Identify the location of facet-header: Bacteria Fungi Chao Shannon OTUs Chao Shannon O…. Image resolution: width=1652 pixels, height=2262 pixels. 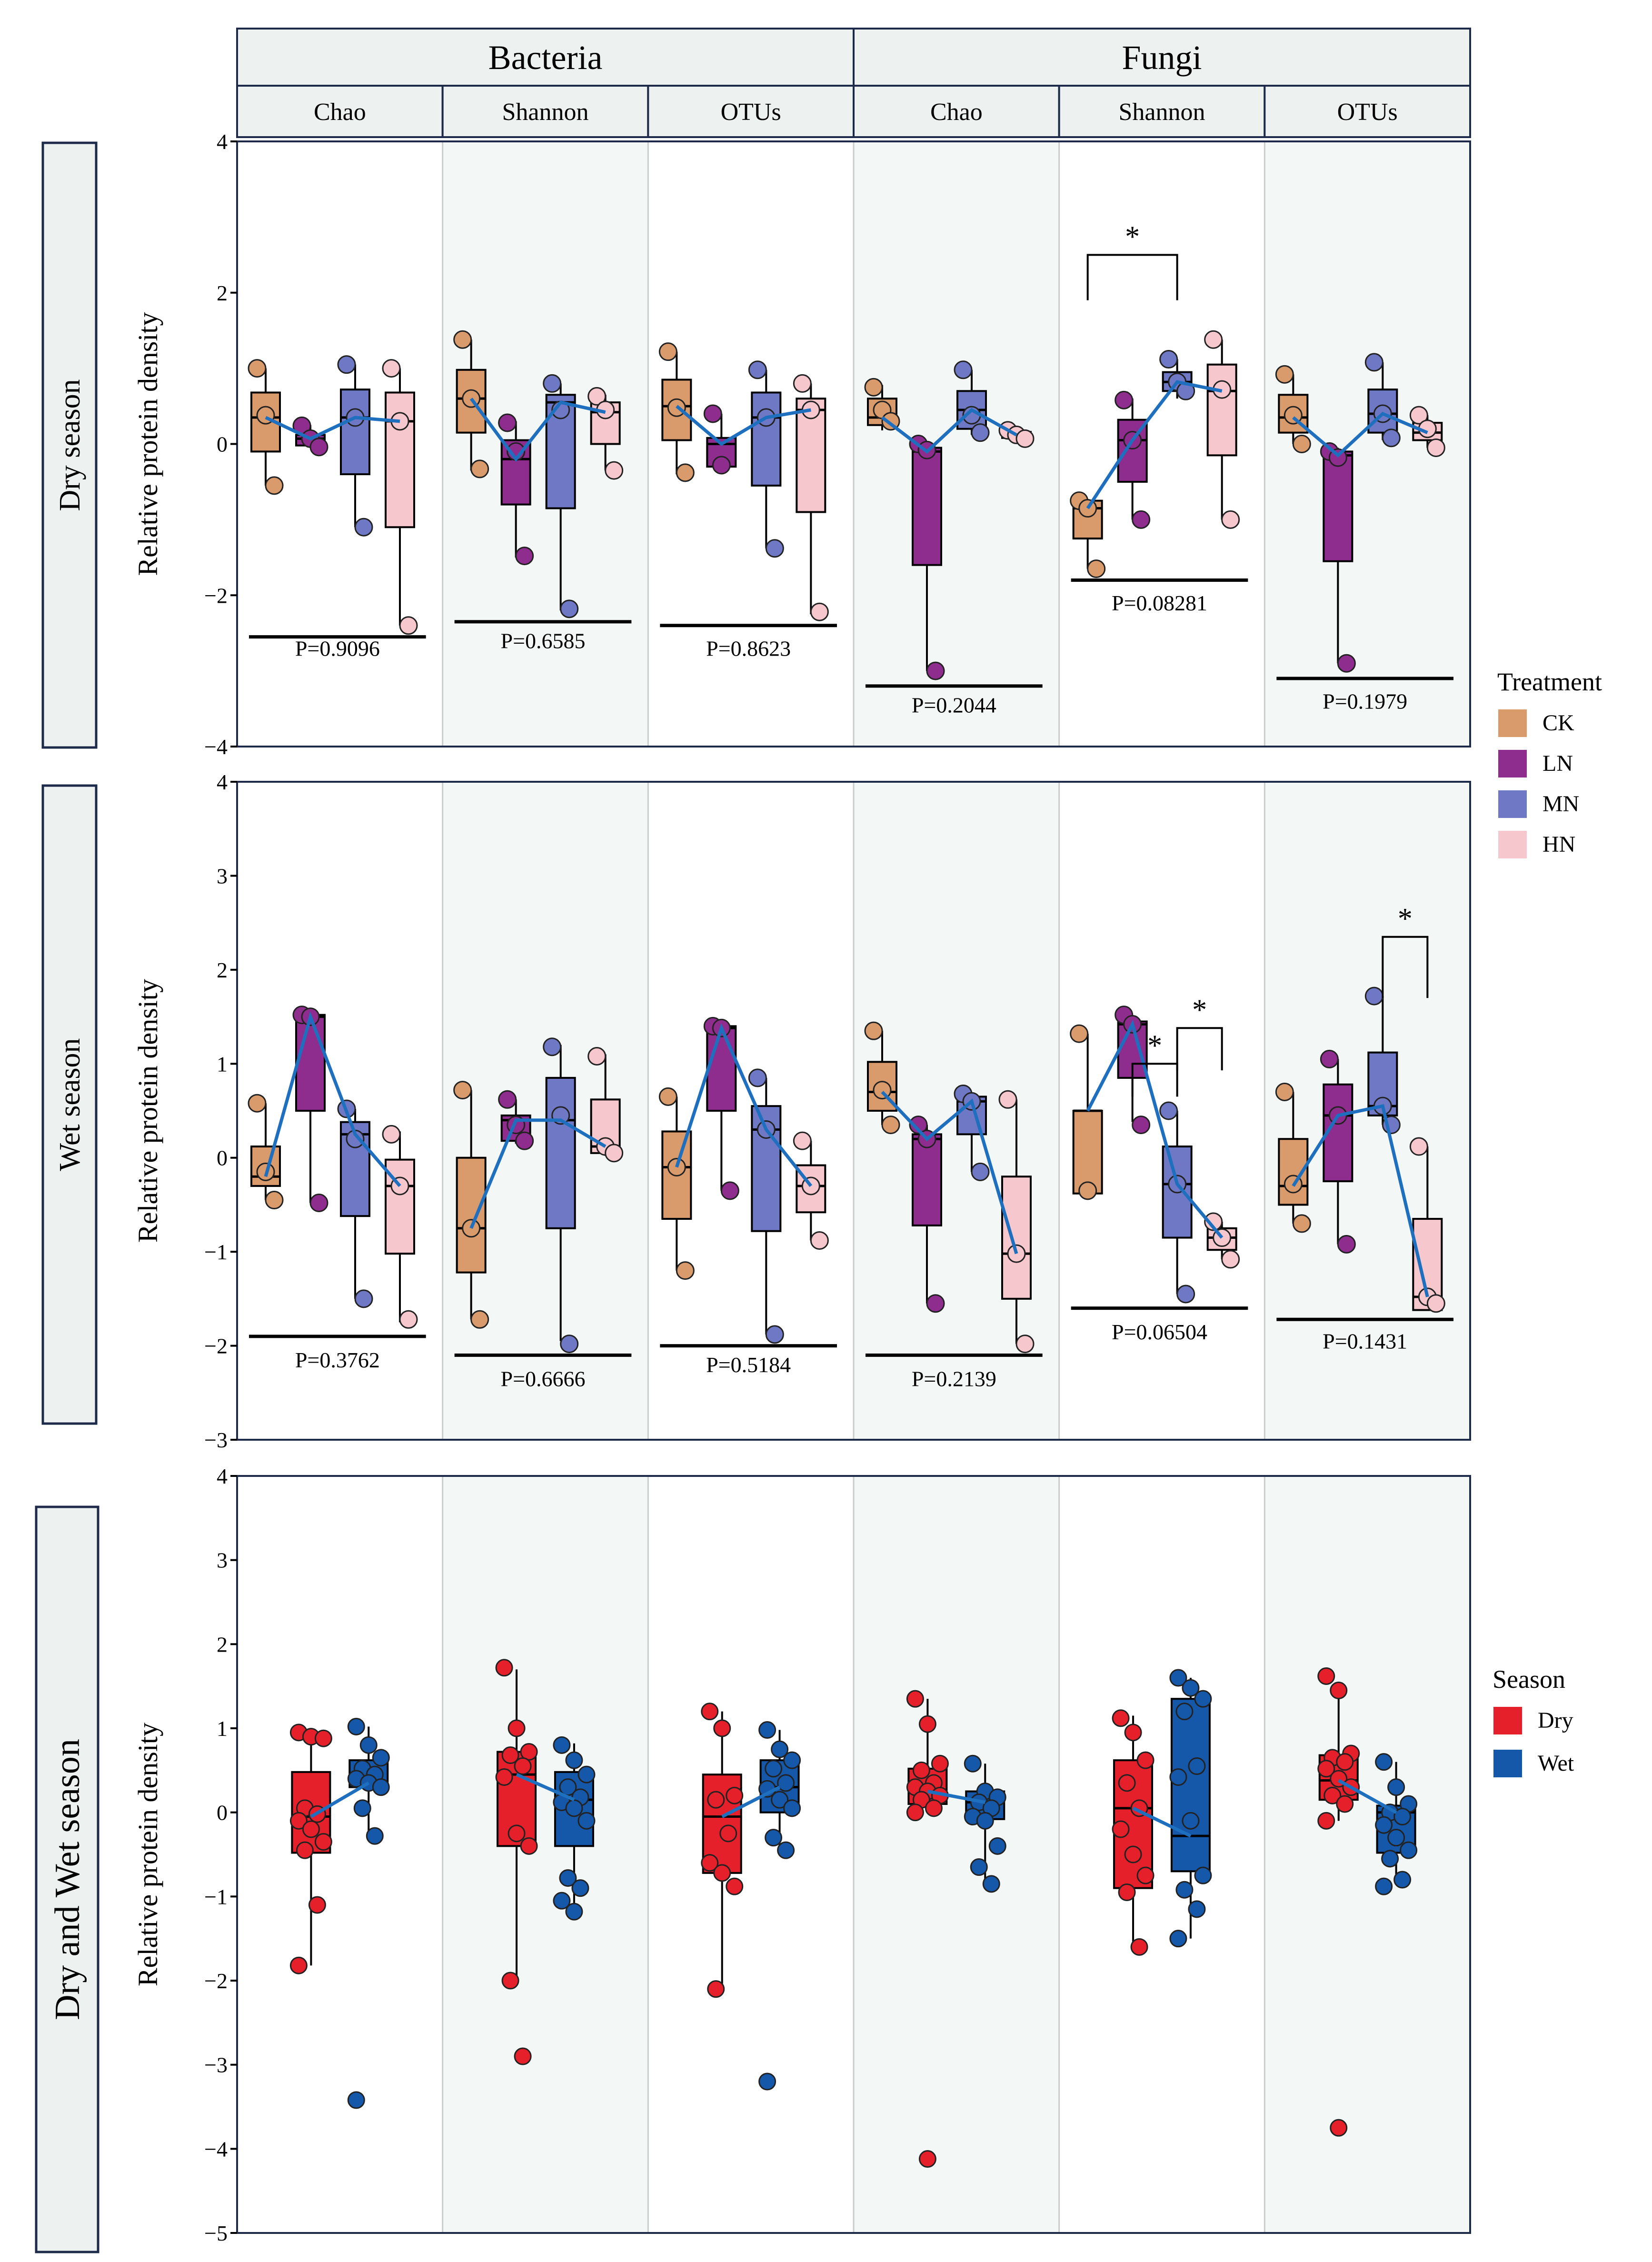
(853, 83).